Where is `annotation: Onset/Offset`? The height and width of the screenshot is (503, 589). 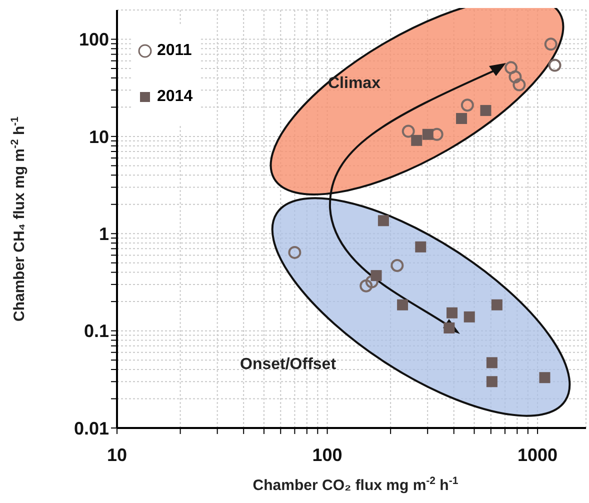
annotation: Onset/Offset is located at coordinates (288, 364).